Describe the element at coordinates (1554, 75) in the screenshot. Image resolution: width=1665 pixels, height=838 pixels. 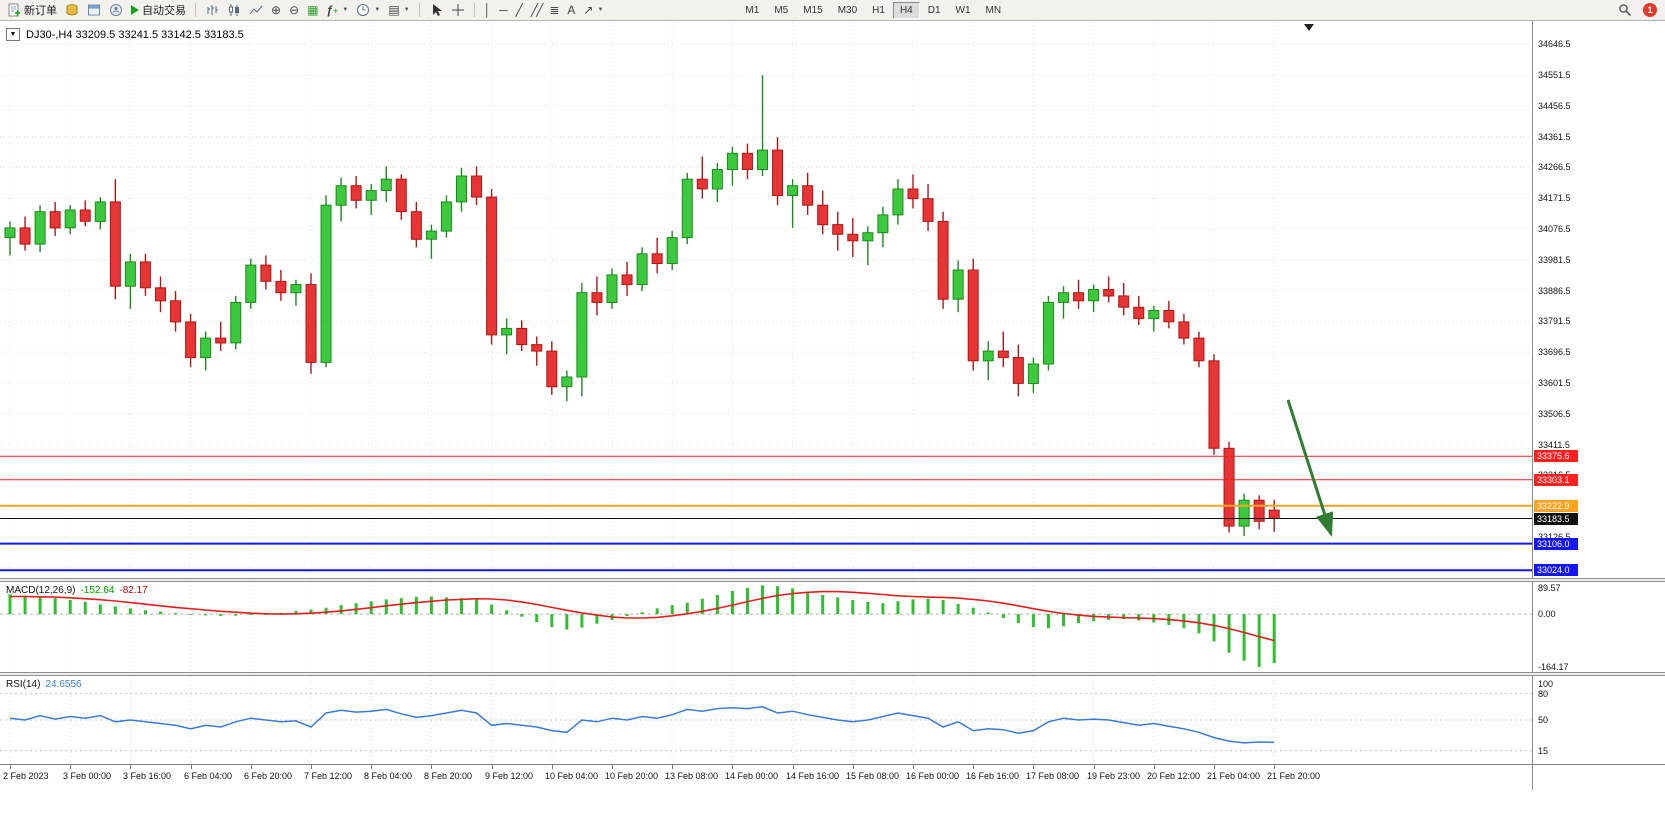
I see `price-axis-label: 34551.5` at that location.